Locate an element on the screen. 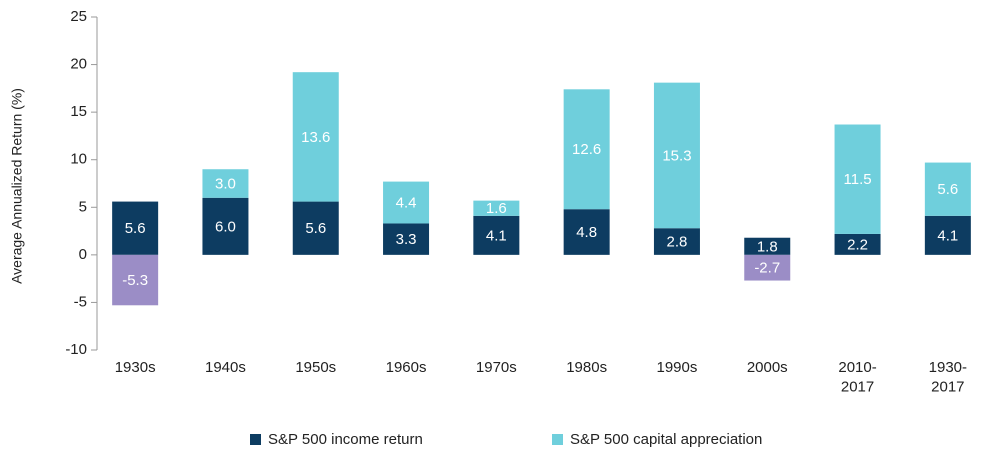  legend-label: S&P 500 income return is located at coordinates (345, 439).